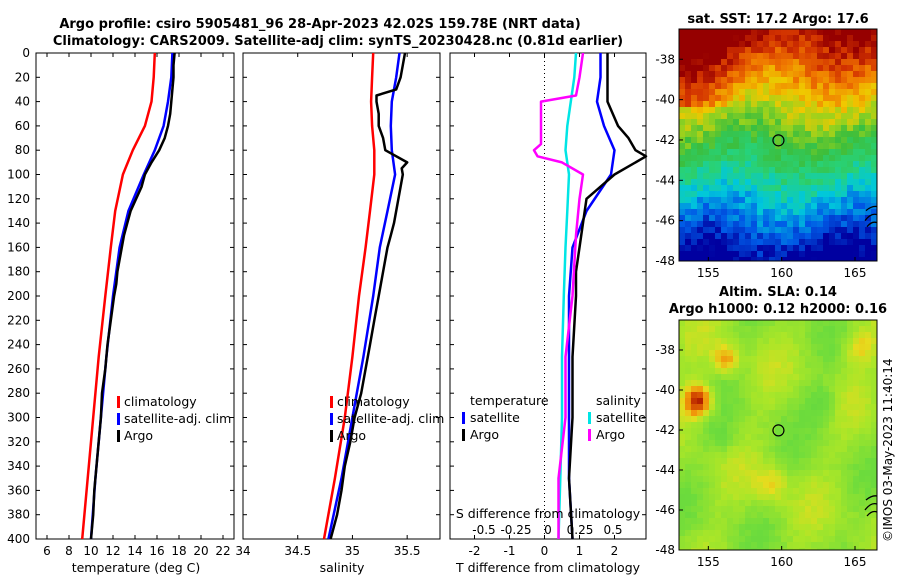  I want to click on diff-xlabel-top: S difference from climatology, so click(548, 513).